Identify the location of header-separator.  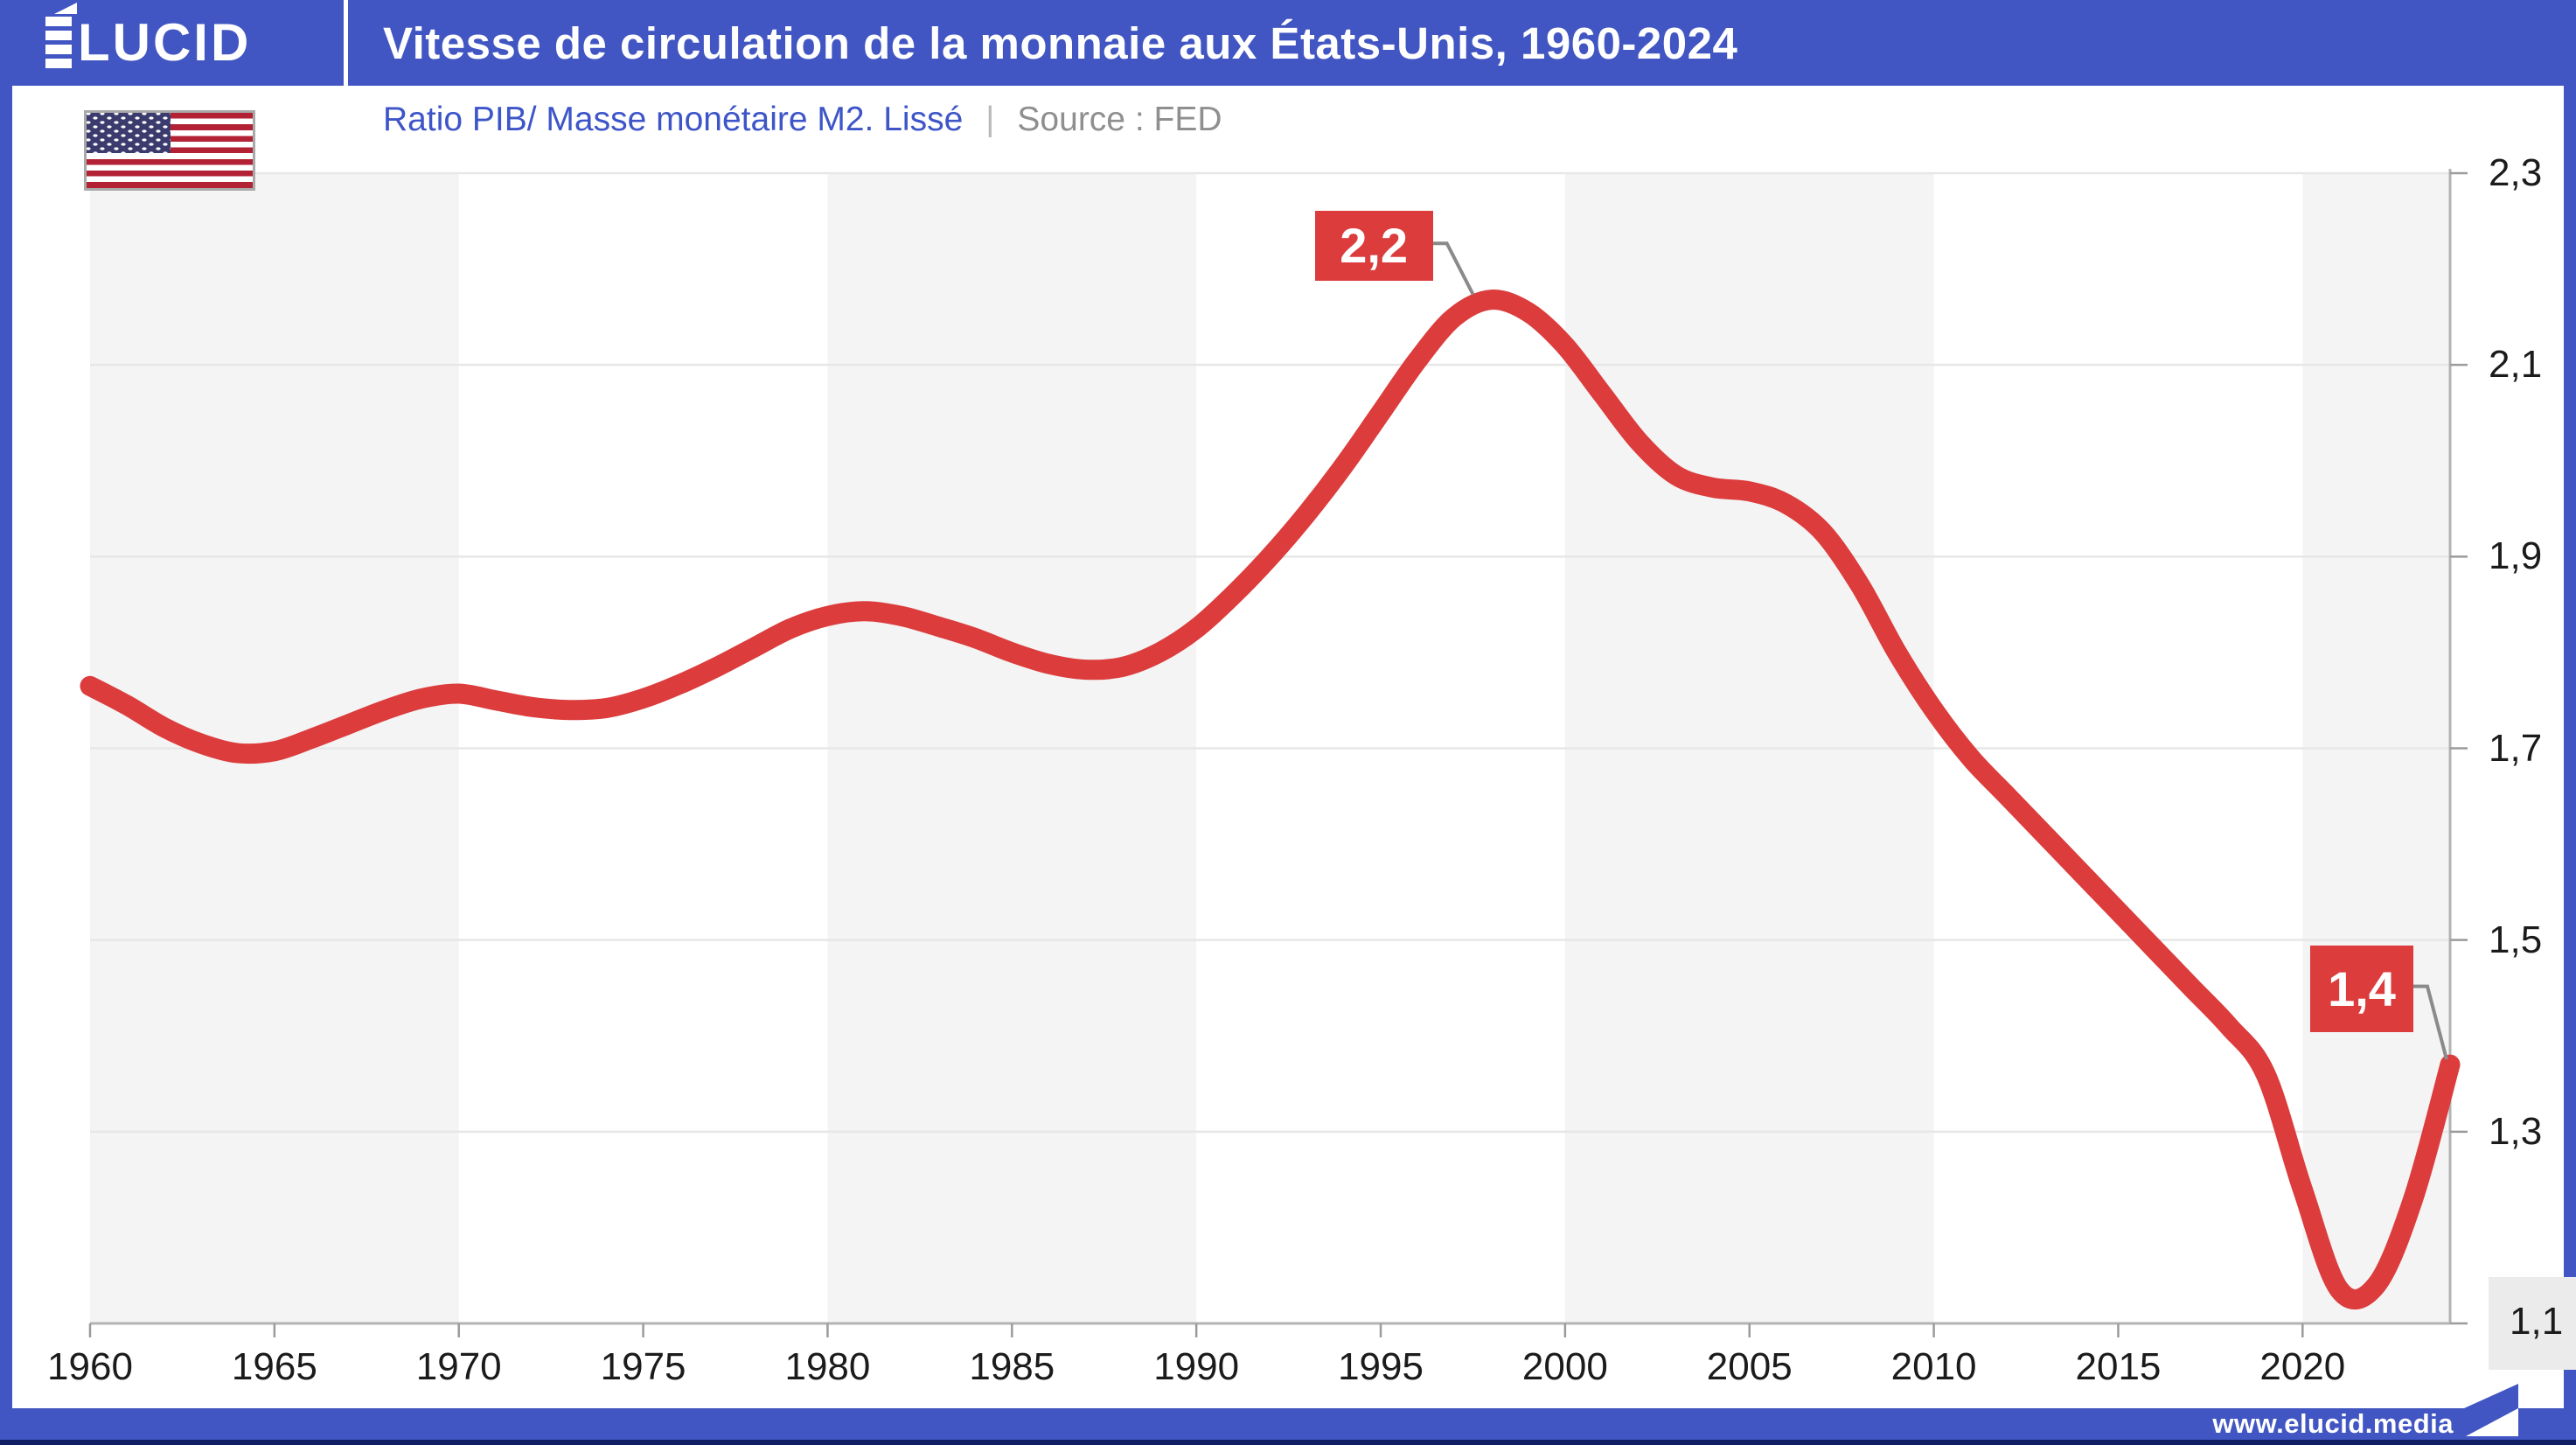
(346, 43).